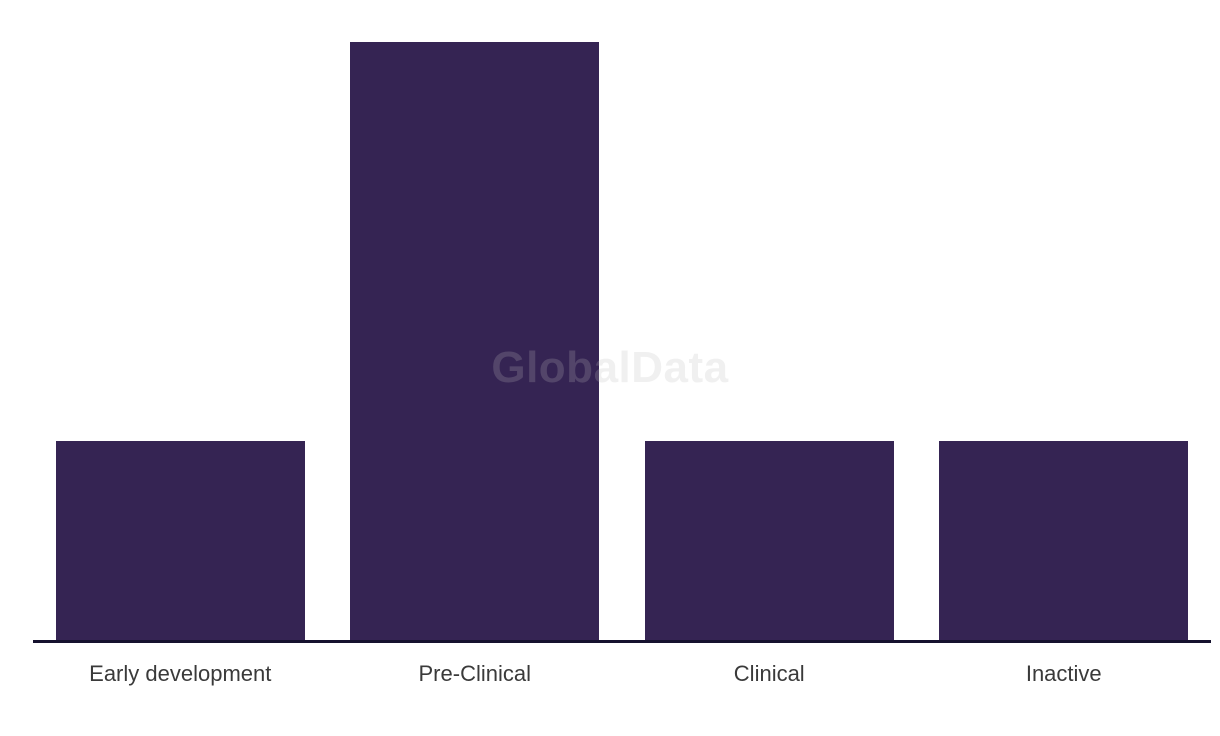 The height and width of the screenshot is (736, 1220). I want to click on x-axis-label-pre-clinical: Pre-Clinical, so click(474, 673).